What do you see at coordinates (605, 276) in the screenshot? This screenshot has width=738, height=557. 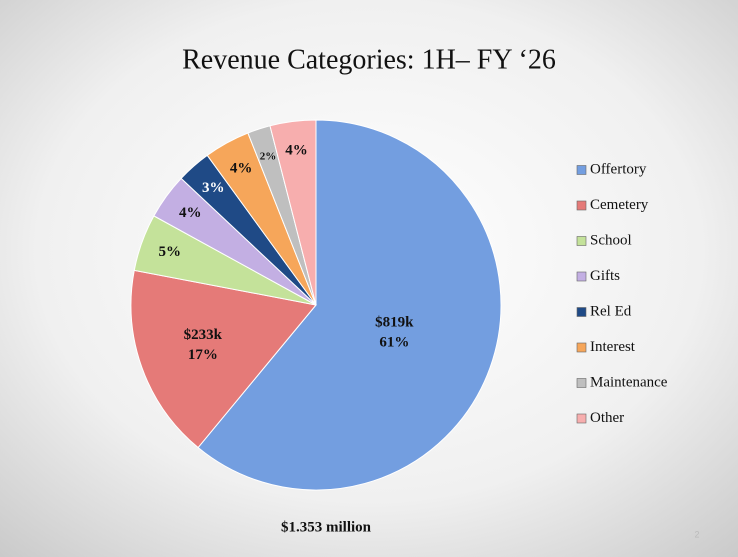 I see `legend-label: Gifts` at bounding box center [605, 276].